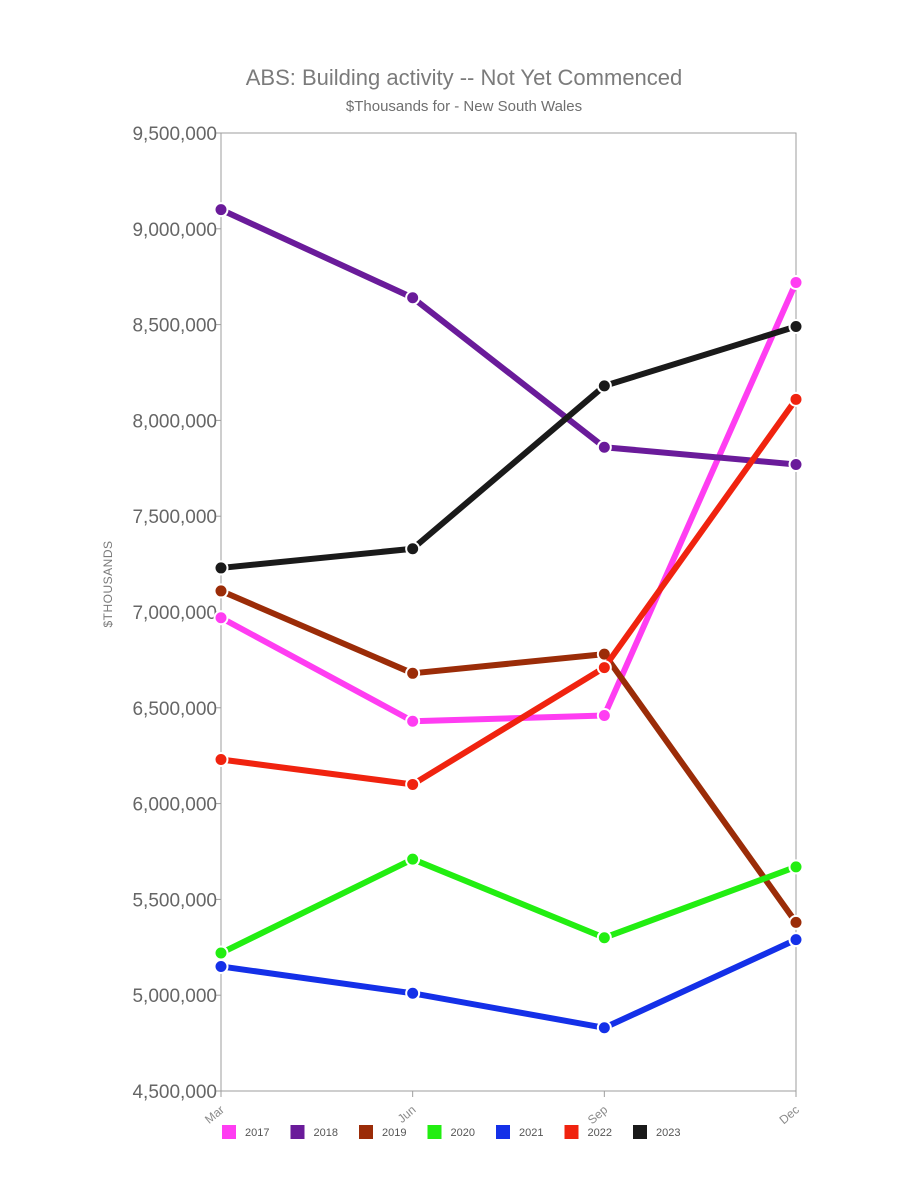  What do you see at coordinates (604, 715) in the screenshot?
I see `data-point-2017-Sep` at bounding box center [604, 715].